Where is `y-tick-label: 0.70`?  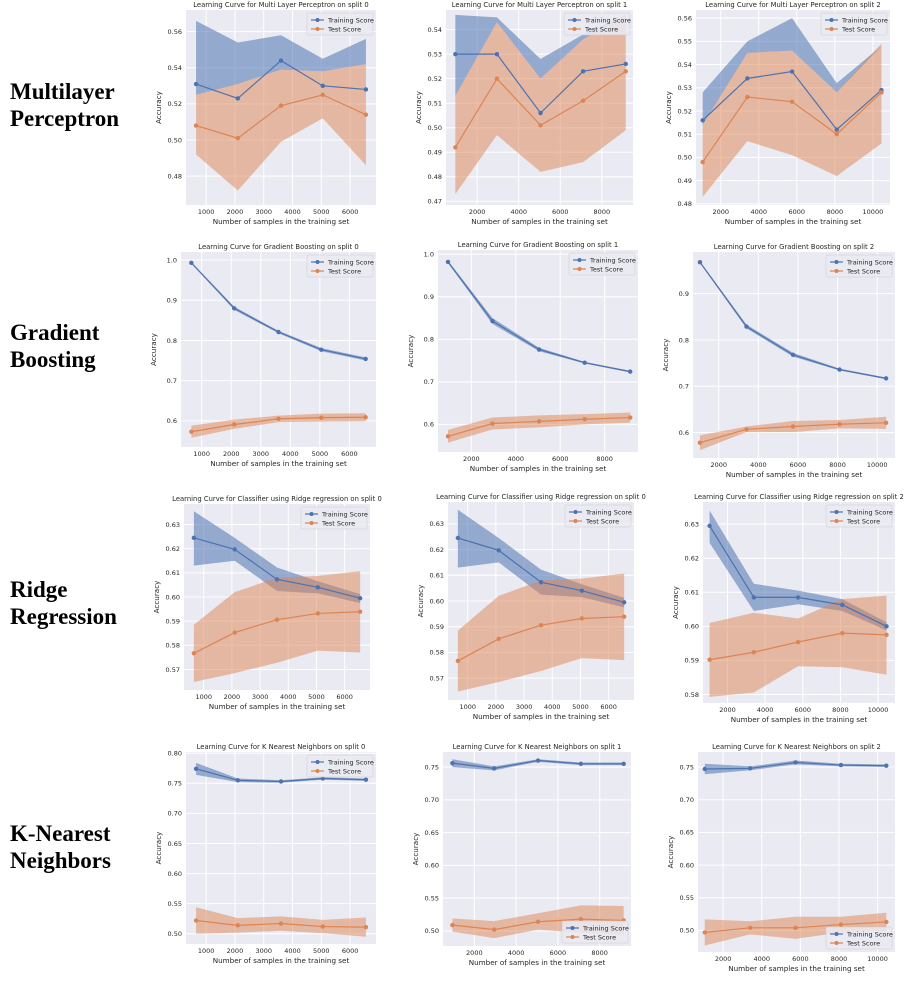 y-tick-label: 0.70 is located at coordinates (687, 800).